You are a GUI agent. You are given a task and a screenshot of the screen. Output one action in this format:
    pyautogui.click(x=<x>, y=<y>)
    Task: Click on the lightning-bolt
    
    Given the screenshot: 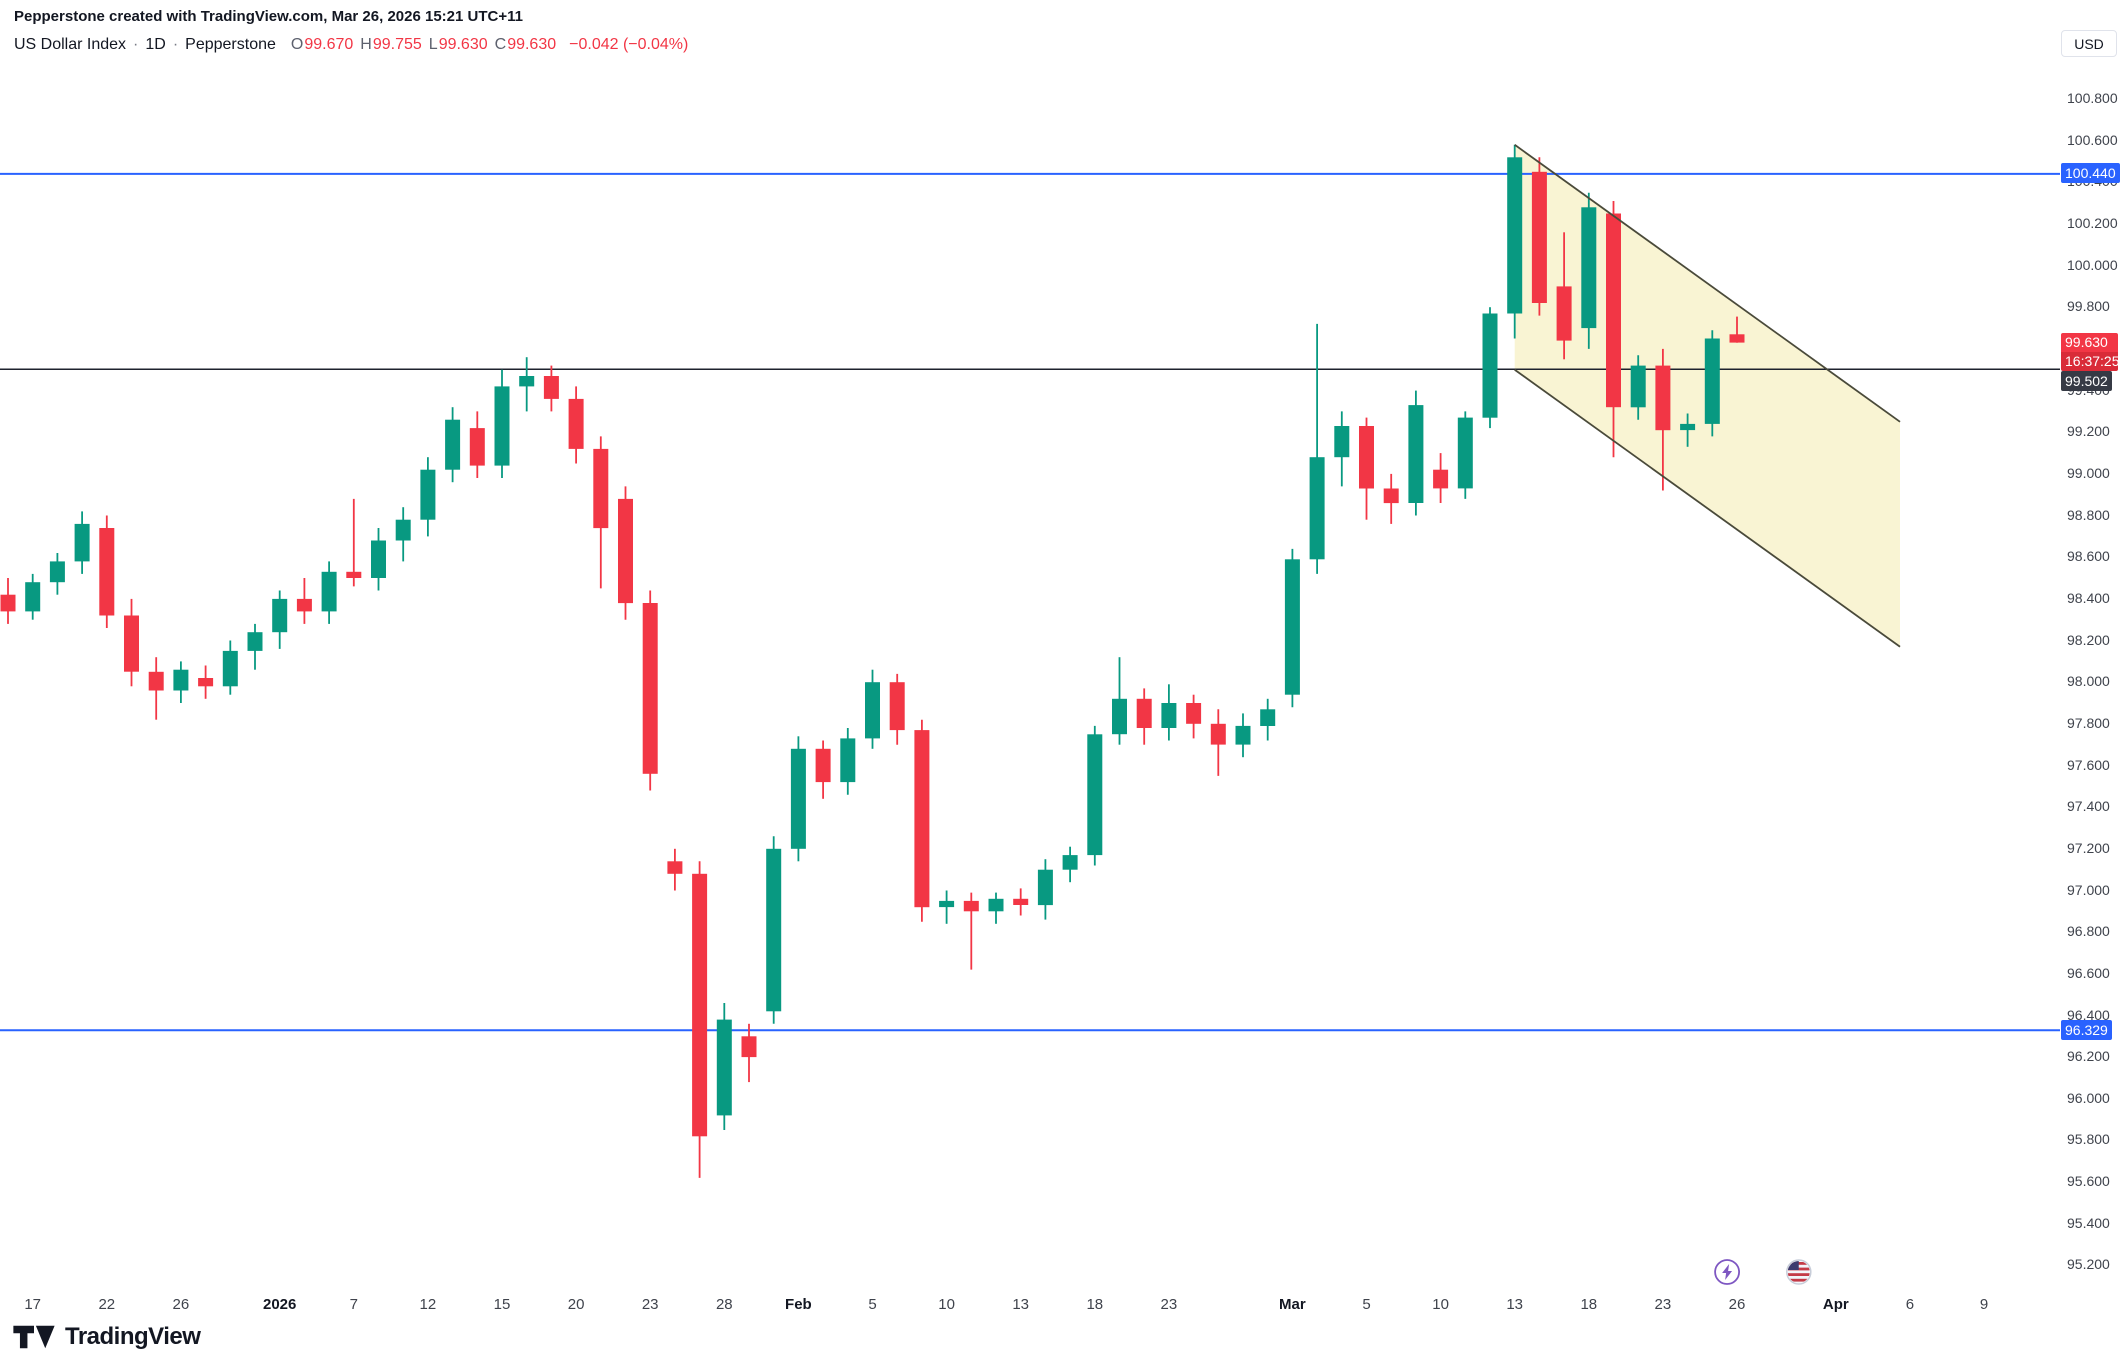 What is the action you would take?
    pyautogui.click(x=1727, y=1272)
    